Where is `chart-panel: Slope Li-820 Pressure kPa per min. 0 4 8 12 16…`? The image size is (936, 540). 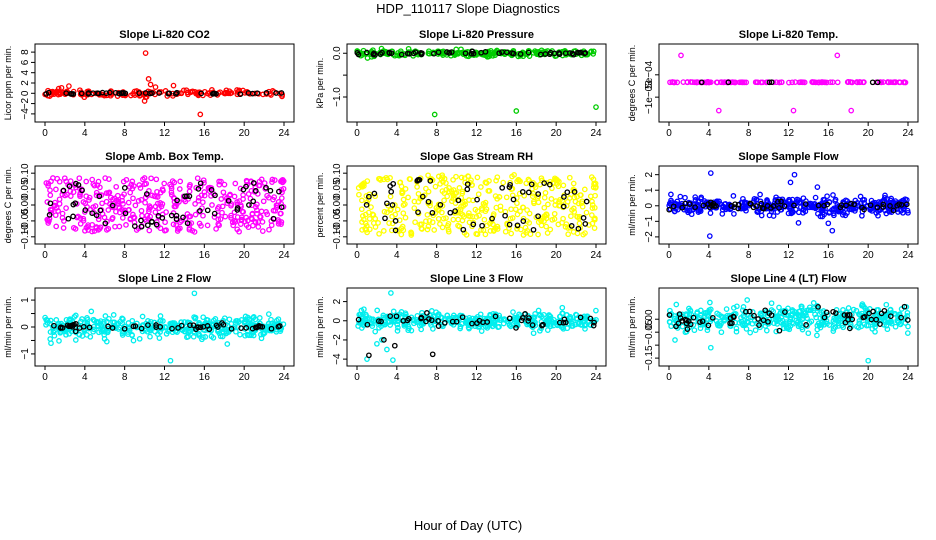 chart-panel: Slope Li-820 Pressure kPa per min. 0 4 8 12 16… is located at coordinates (461, 84).